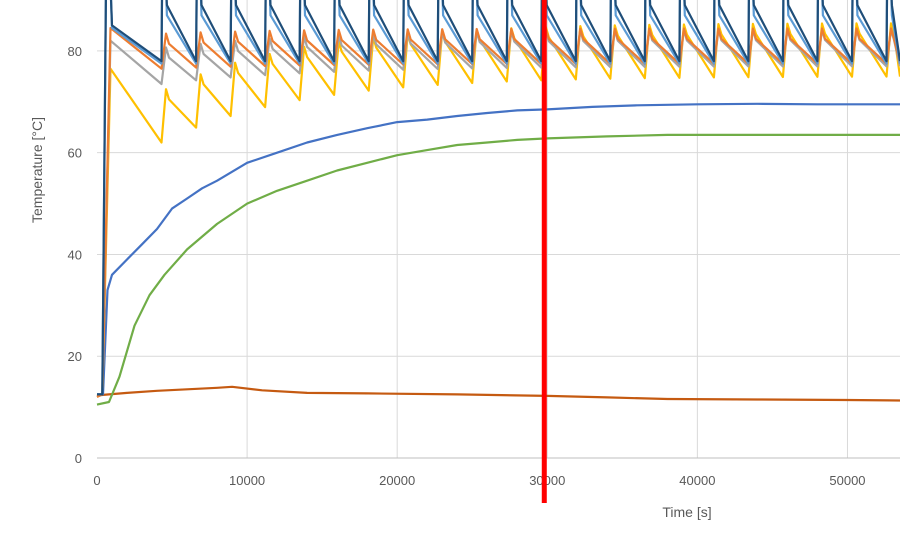 The height and width of the screenshot is (549, 900). Describe the element at coordinates (75, 153) in the screenshot. I see `y-tick-label: 60` at that location.